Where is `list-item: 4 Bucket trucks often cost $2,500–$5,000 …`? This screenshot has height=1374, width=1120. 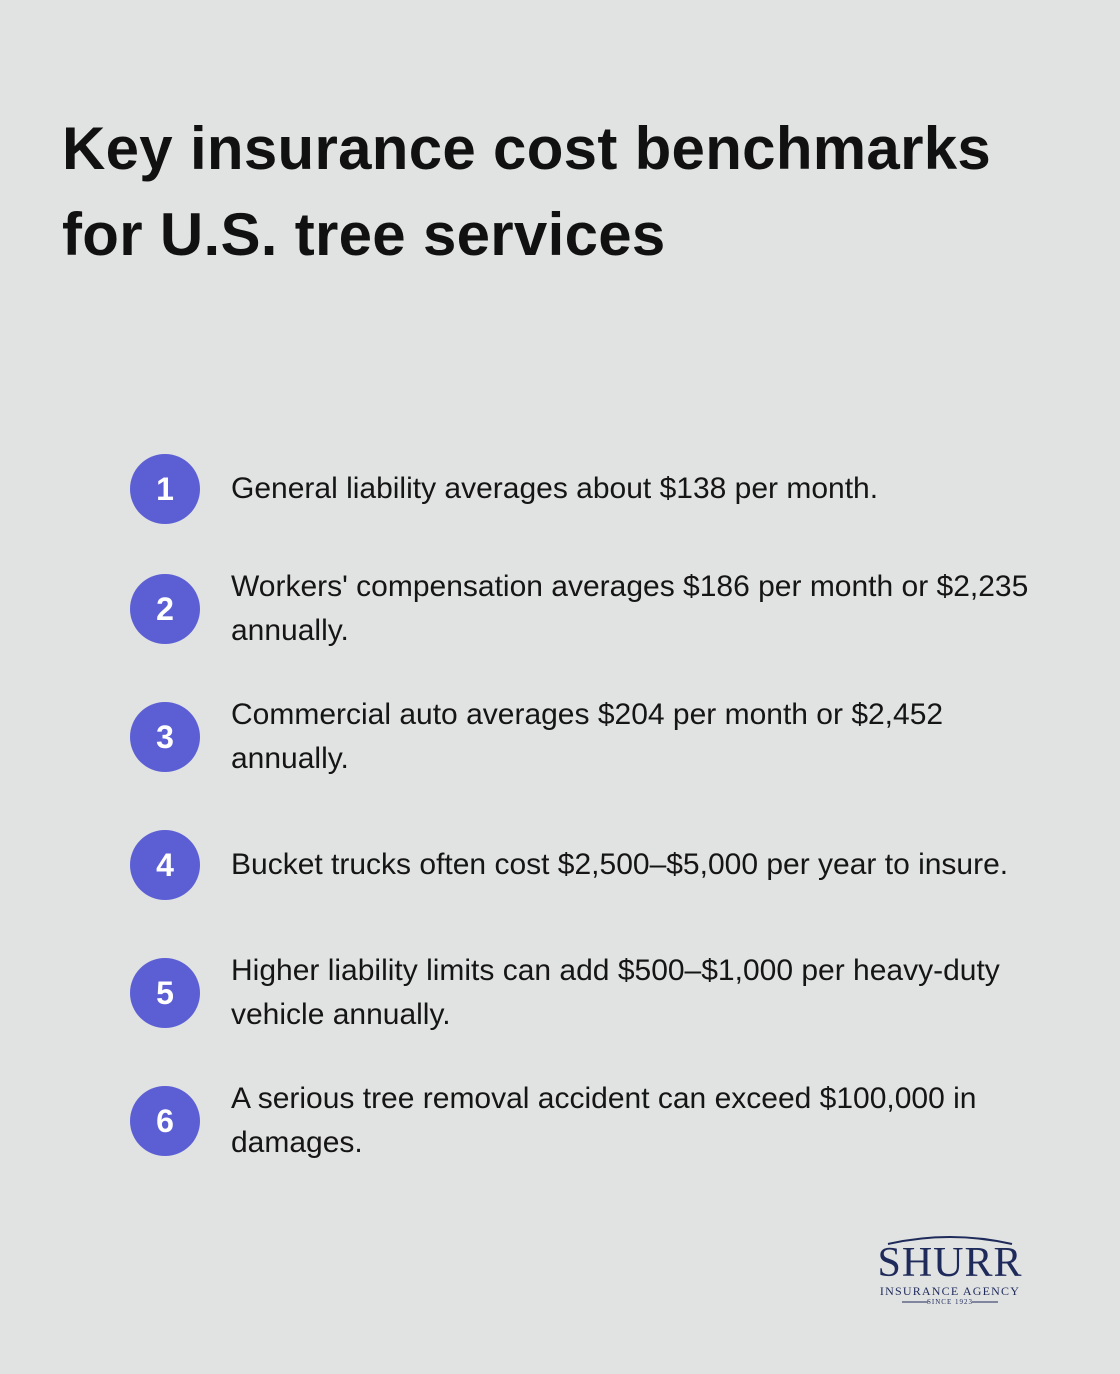
list-item: 4 Bucket trucks often cost $2,500–$5,000 … is located at coordinates (580, 865).